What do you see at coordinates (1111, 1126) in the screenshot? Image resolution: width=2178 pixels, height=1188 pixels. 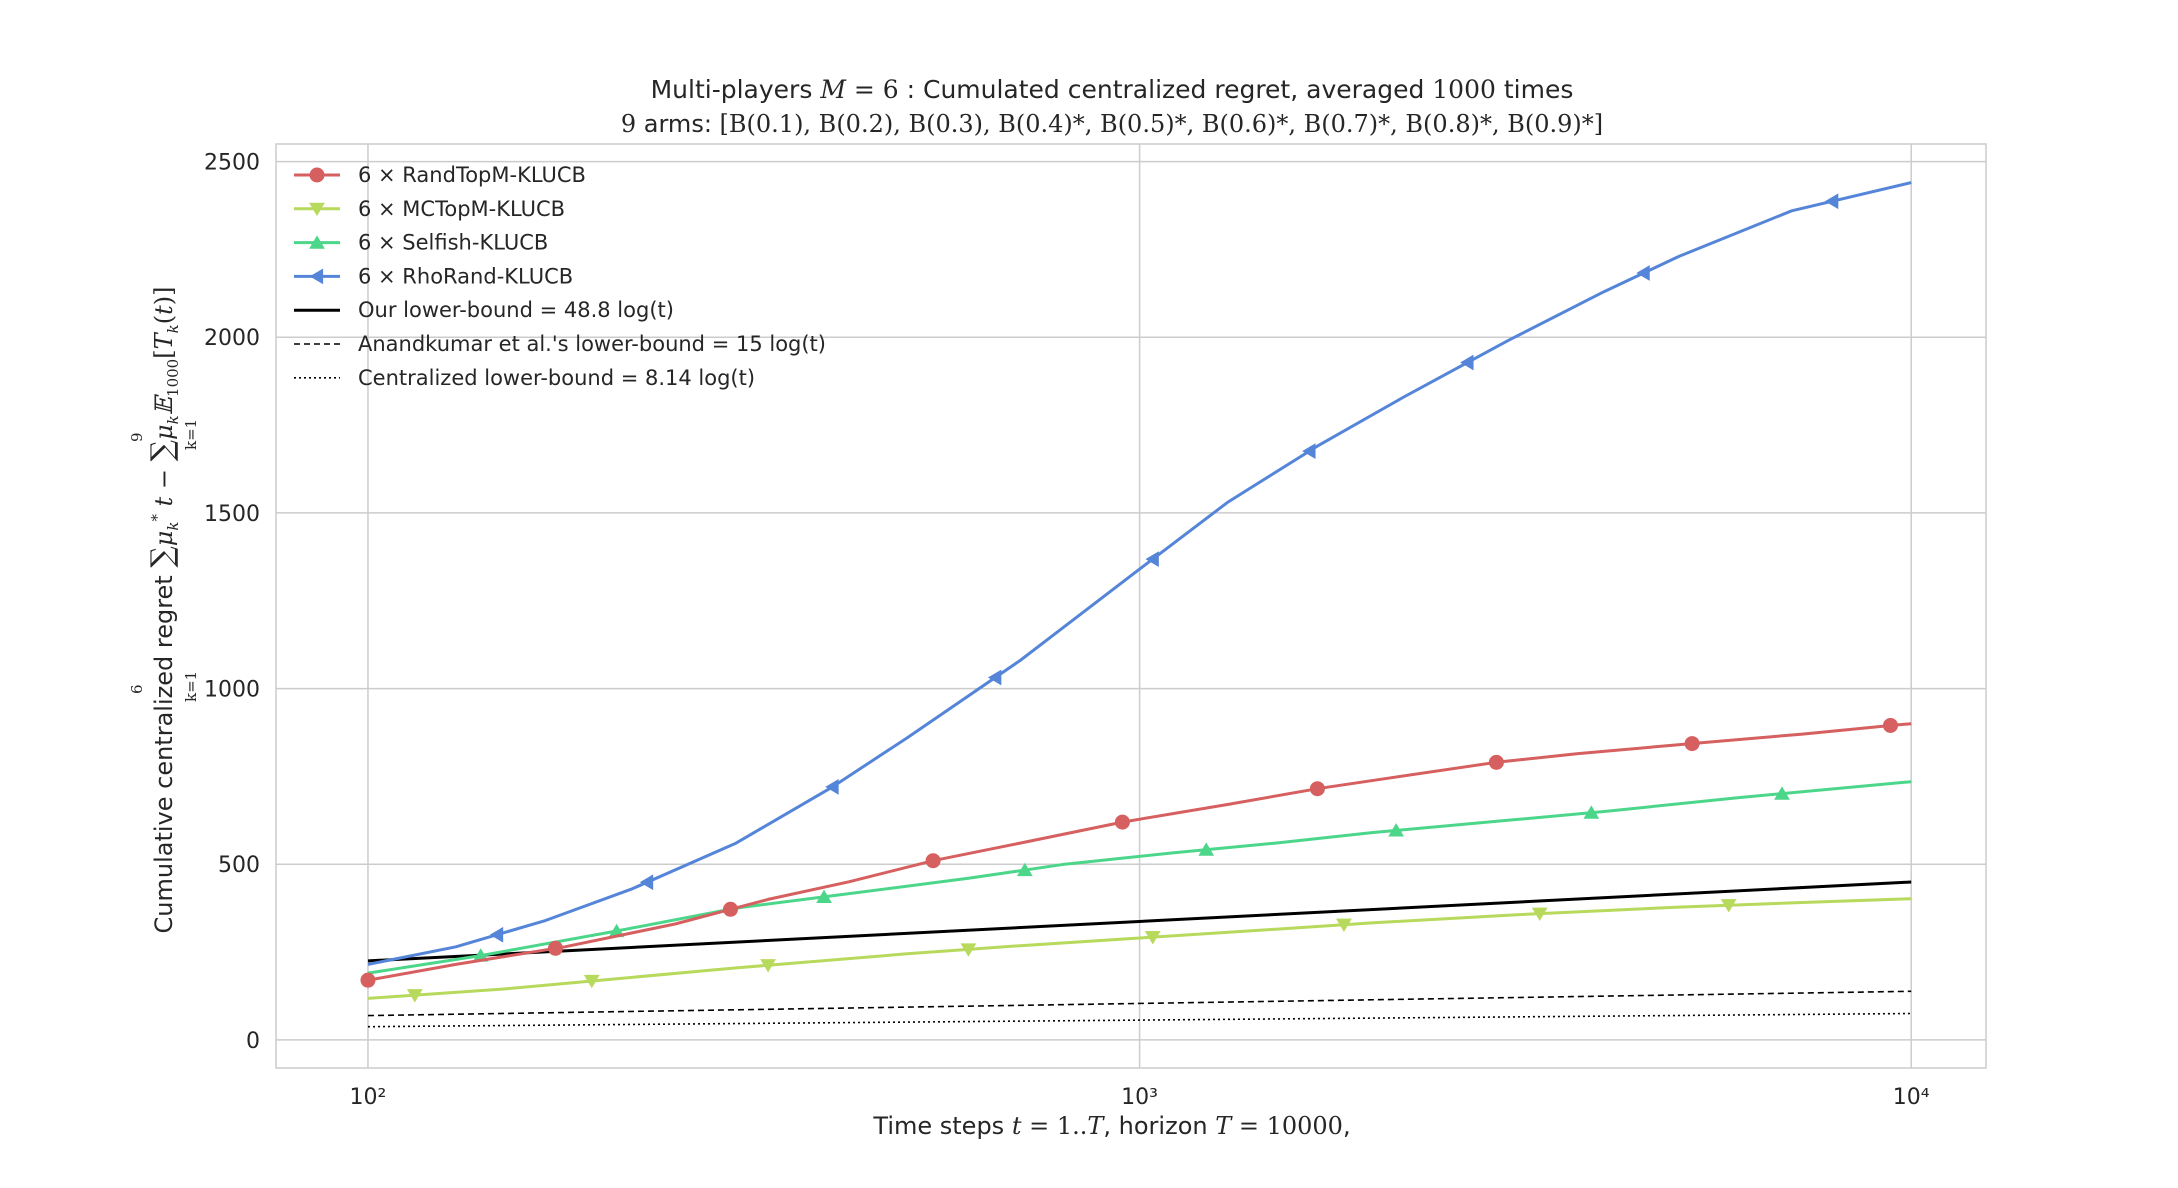 I see `x-axis-label: Time steps t = 1..T, horizon T = 10000,` at bounding box center [1111, 1126].